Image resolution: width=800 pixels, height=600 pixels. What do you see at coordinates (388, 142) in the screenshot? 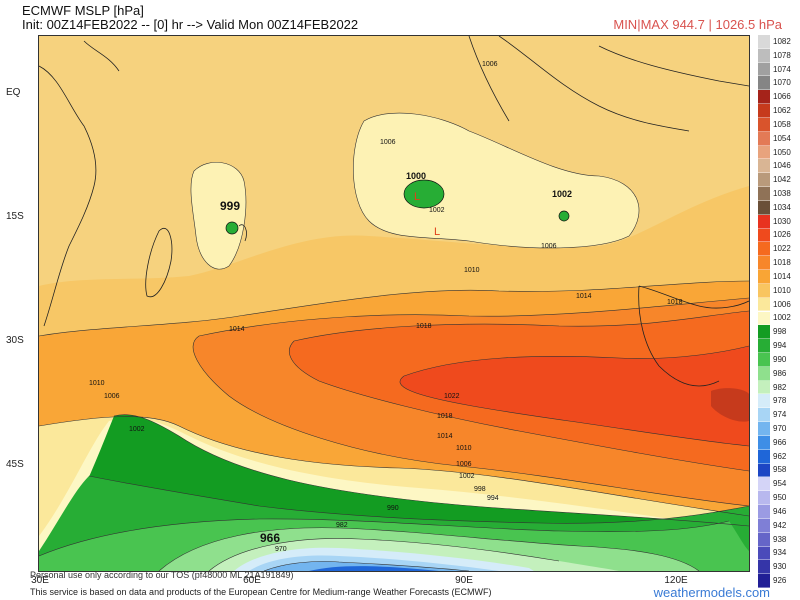
I see `contour-label-1006-central: 1006` at bounding box center [388, 142].